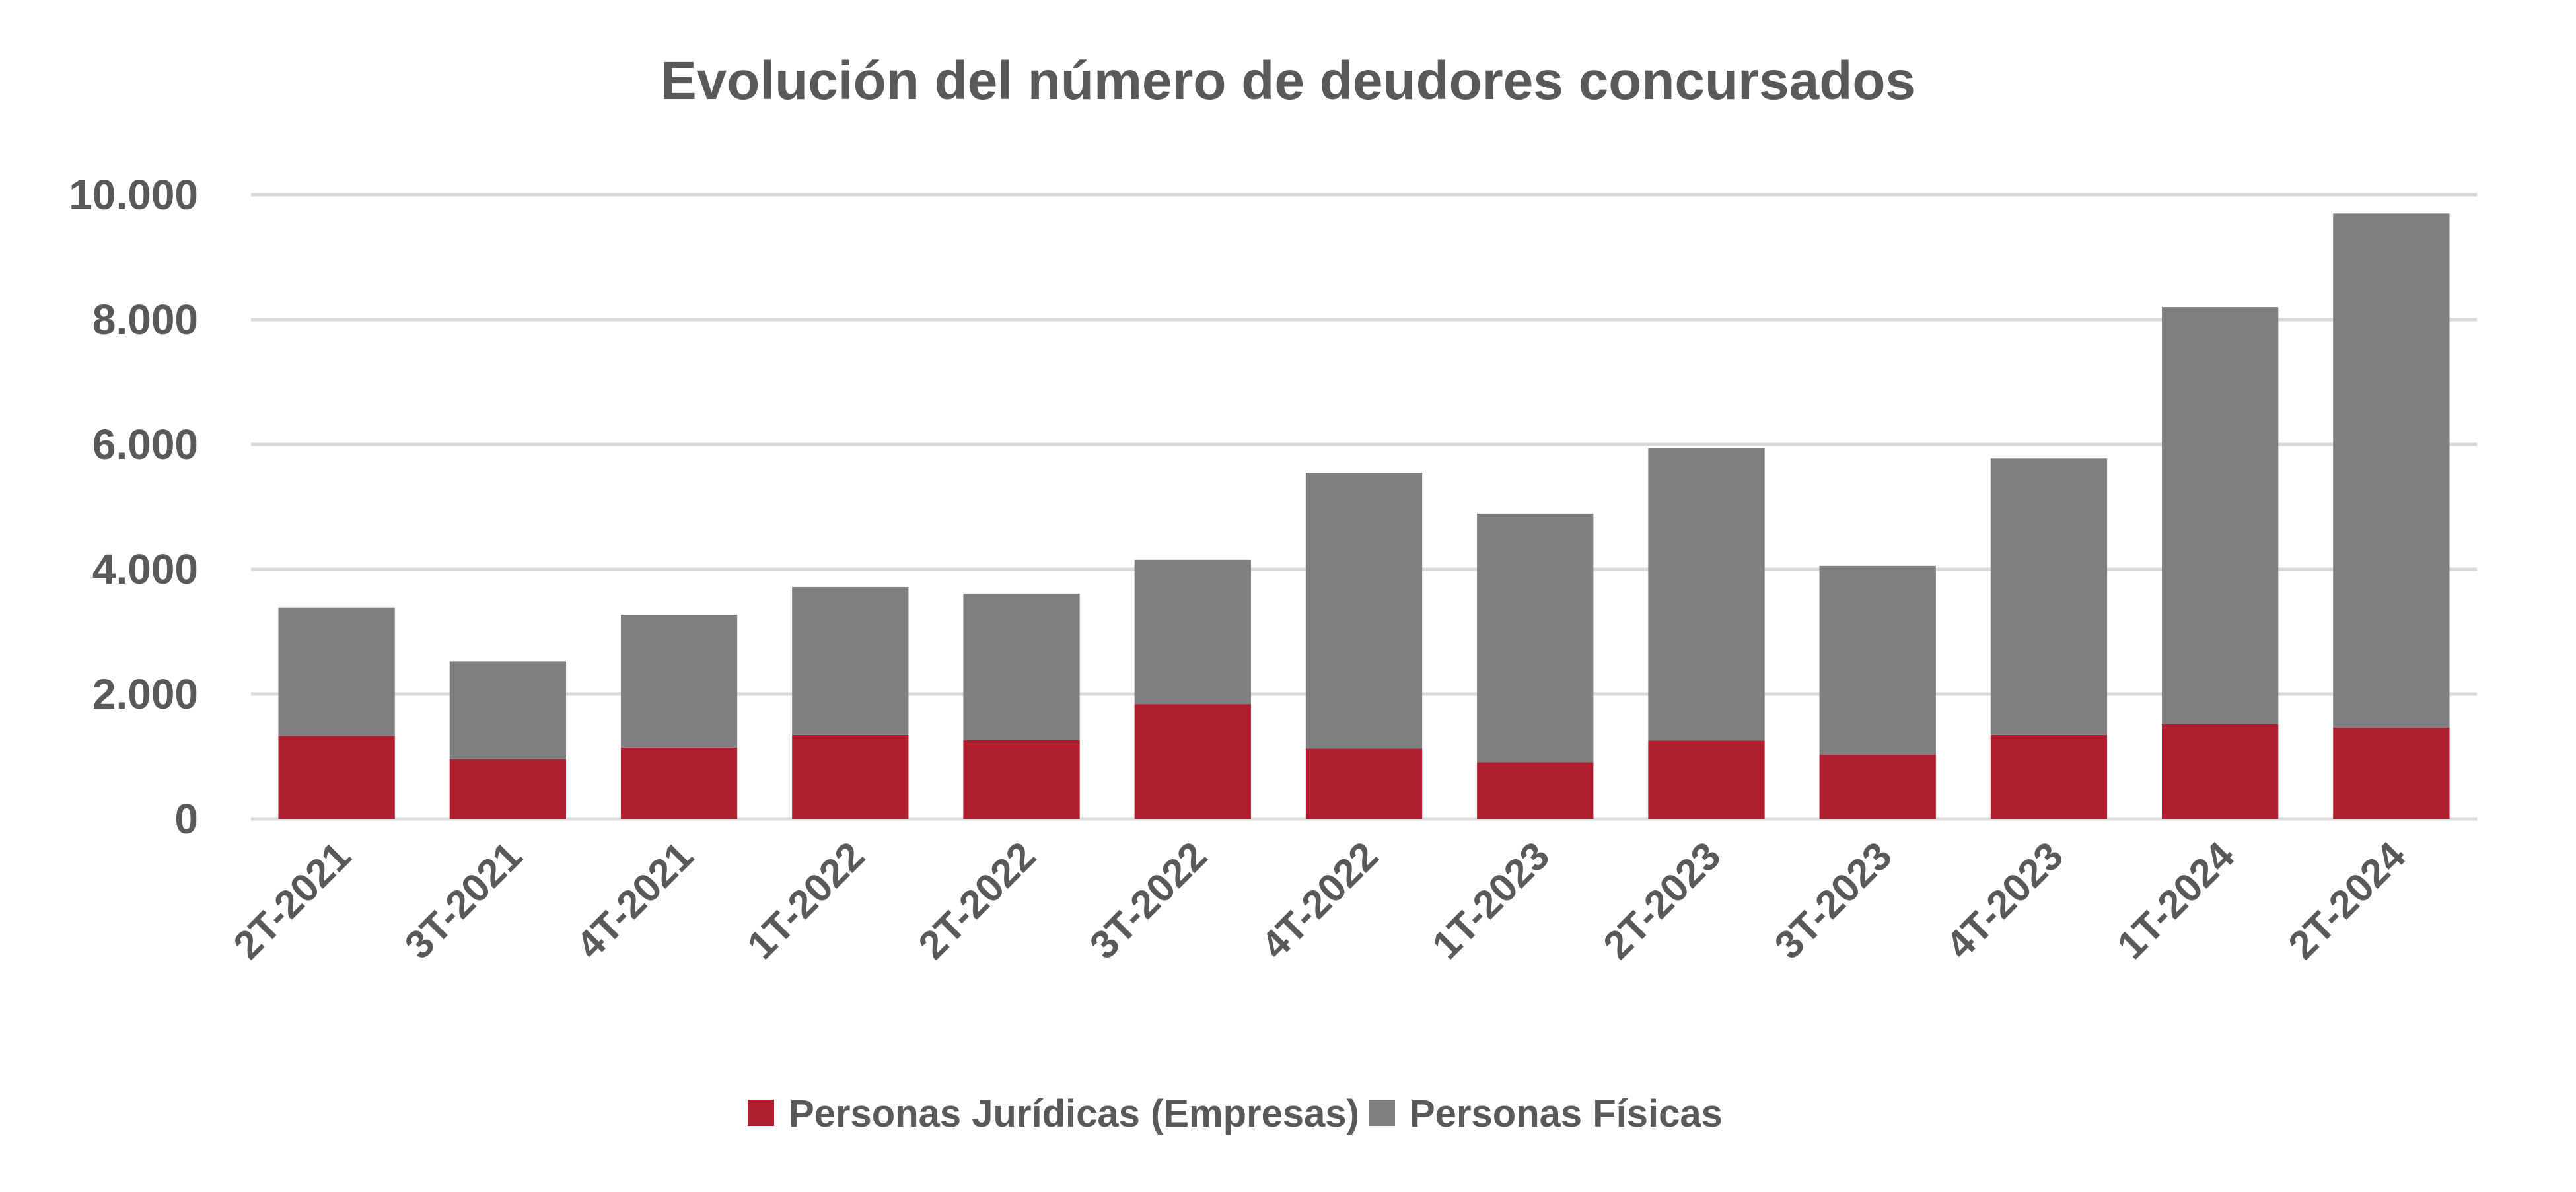 The height and width of the screenshot is (1192, 2576). Describe the element at coordinates (806, 900) in the screenshot. I see `x-tick-label: 1T-2022` at that location.